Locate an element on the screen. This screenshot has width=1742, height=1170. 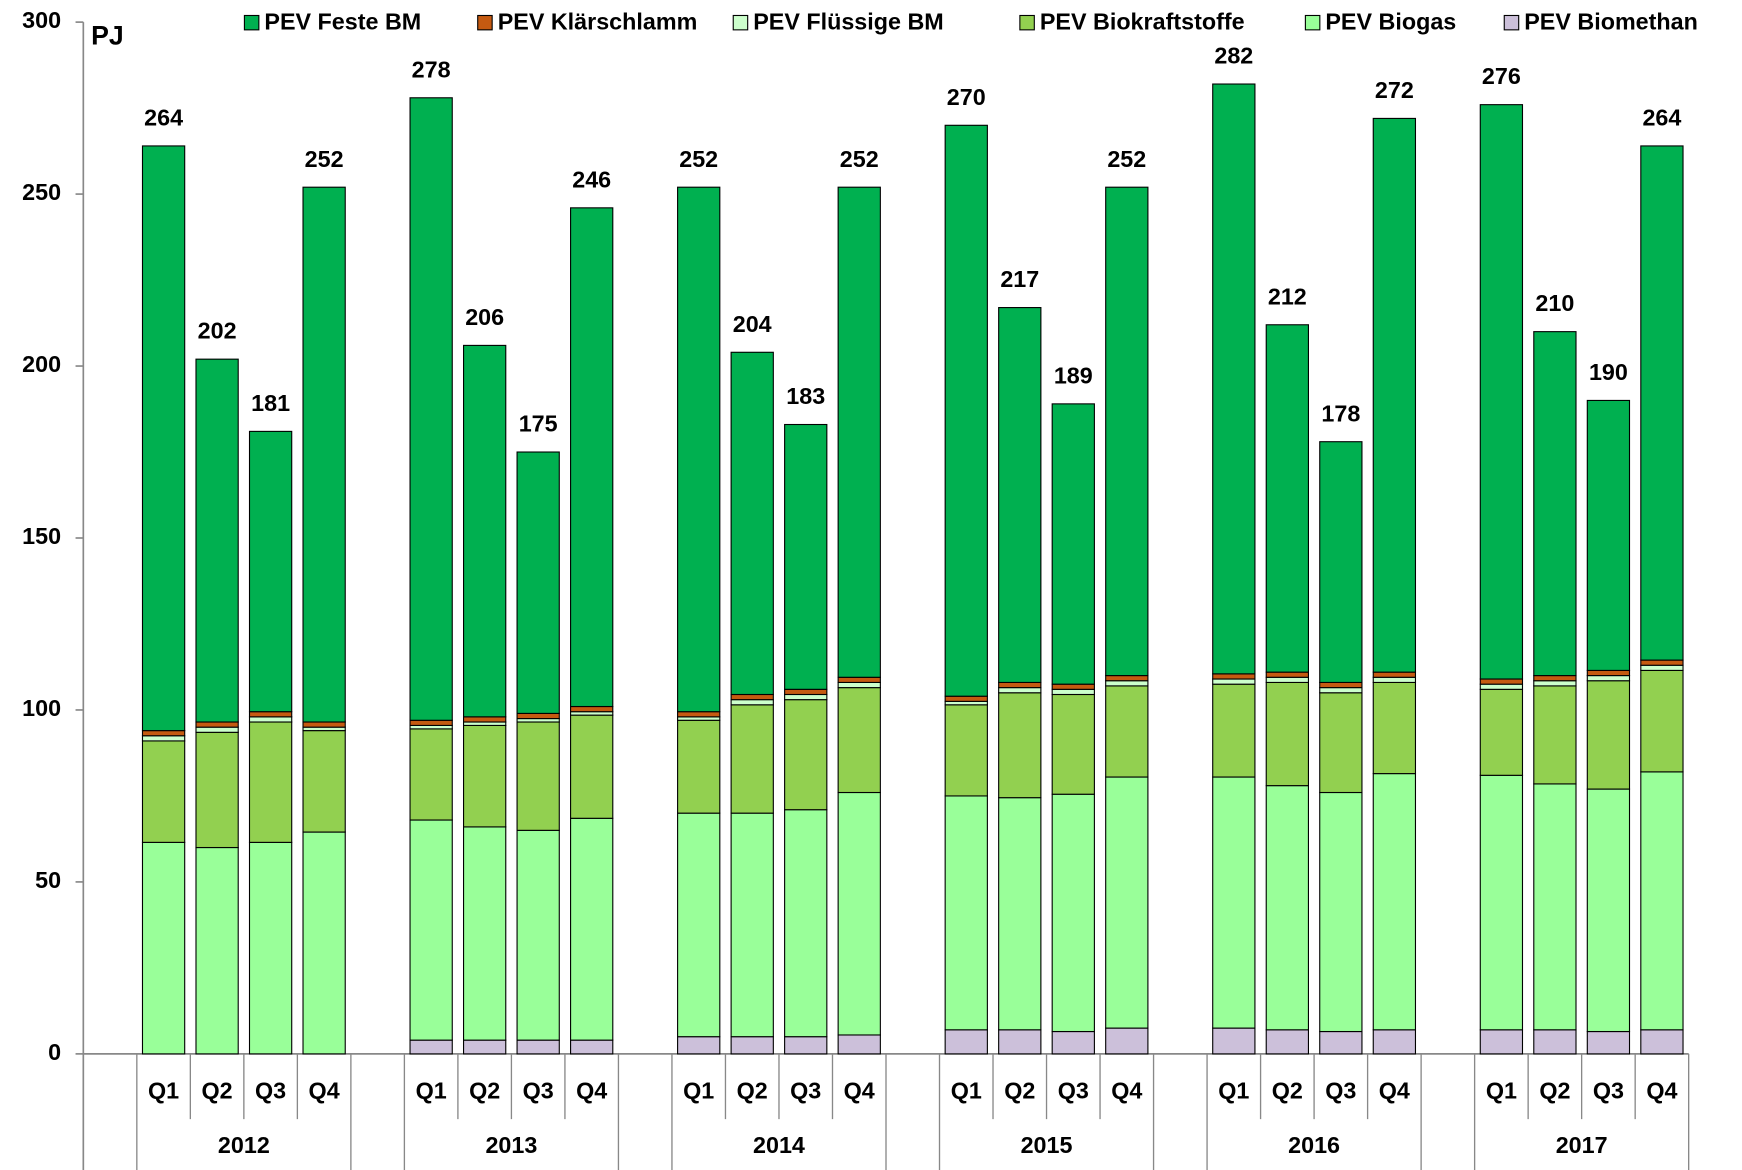
total-label: 210 is located at coordinates (1554, 303).